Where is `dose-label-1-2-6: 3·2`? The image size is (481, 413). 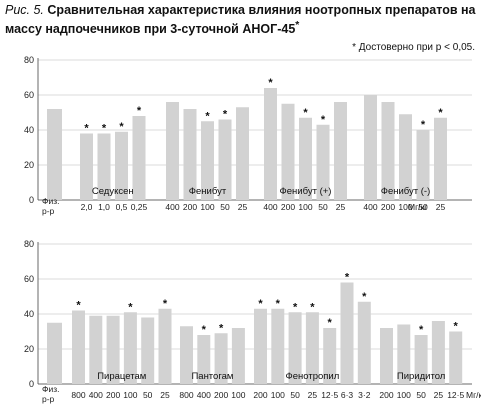
dose-label-1-2-6: 3·2 is located at coordinates (364, 395).